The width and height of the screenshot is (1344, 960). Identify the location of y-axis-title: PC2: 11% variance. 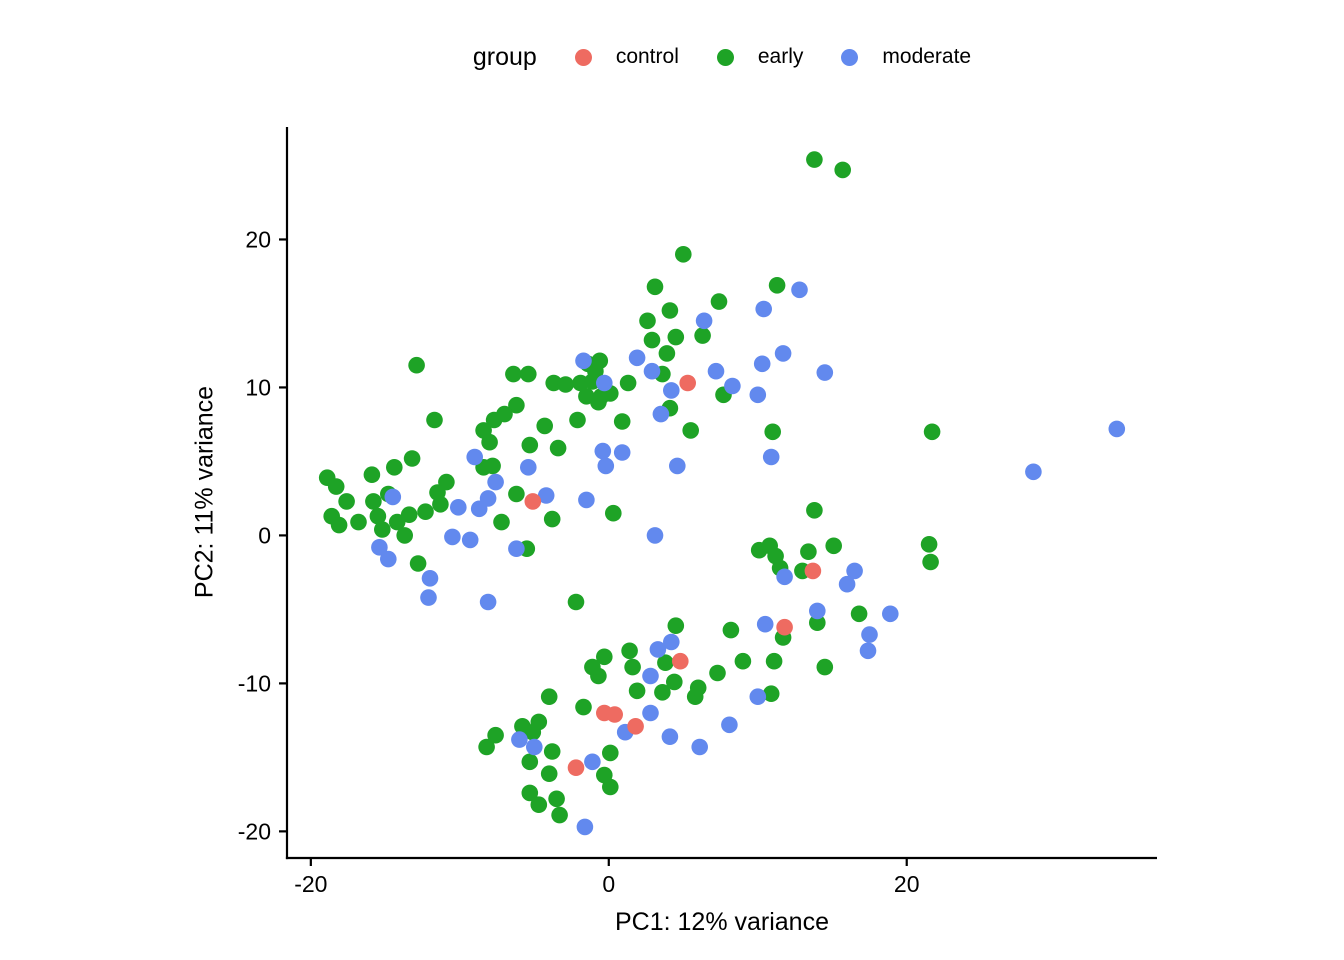
(204, 492).